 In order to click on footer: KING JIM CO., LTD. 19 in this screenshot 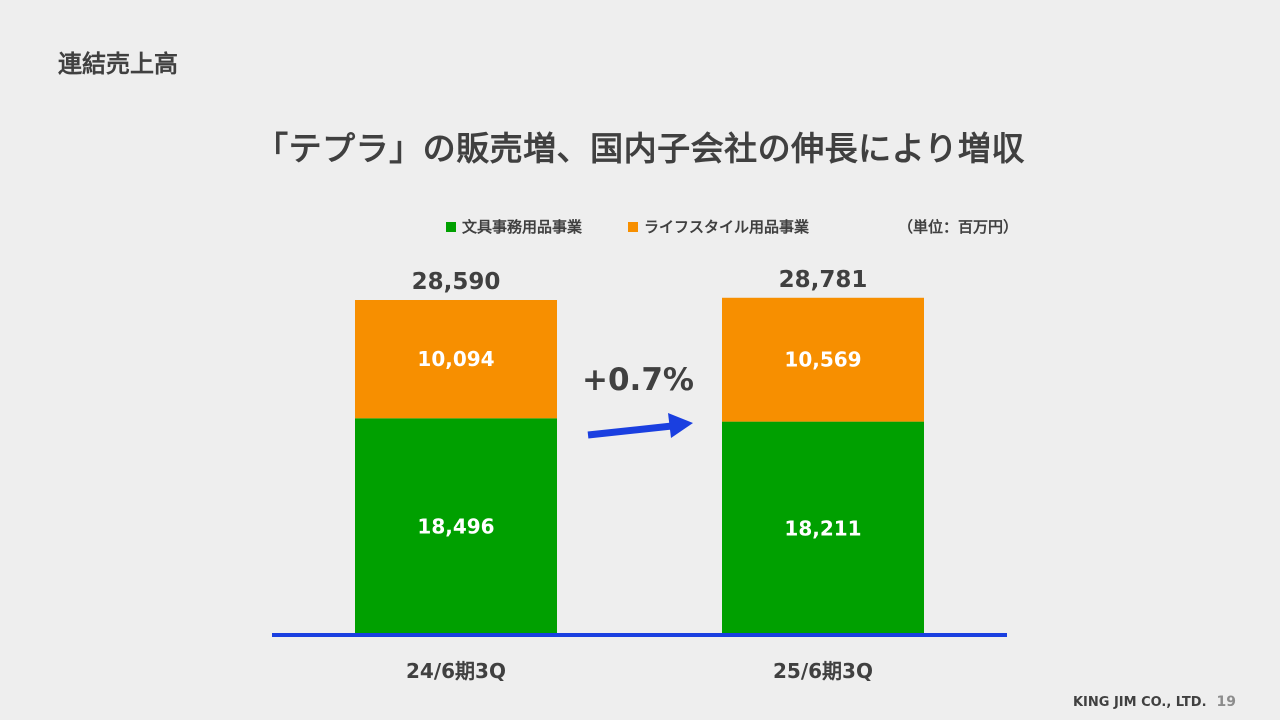, I will do `click(1154, 702)`.